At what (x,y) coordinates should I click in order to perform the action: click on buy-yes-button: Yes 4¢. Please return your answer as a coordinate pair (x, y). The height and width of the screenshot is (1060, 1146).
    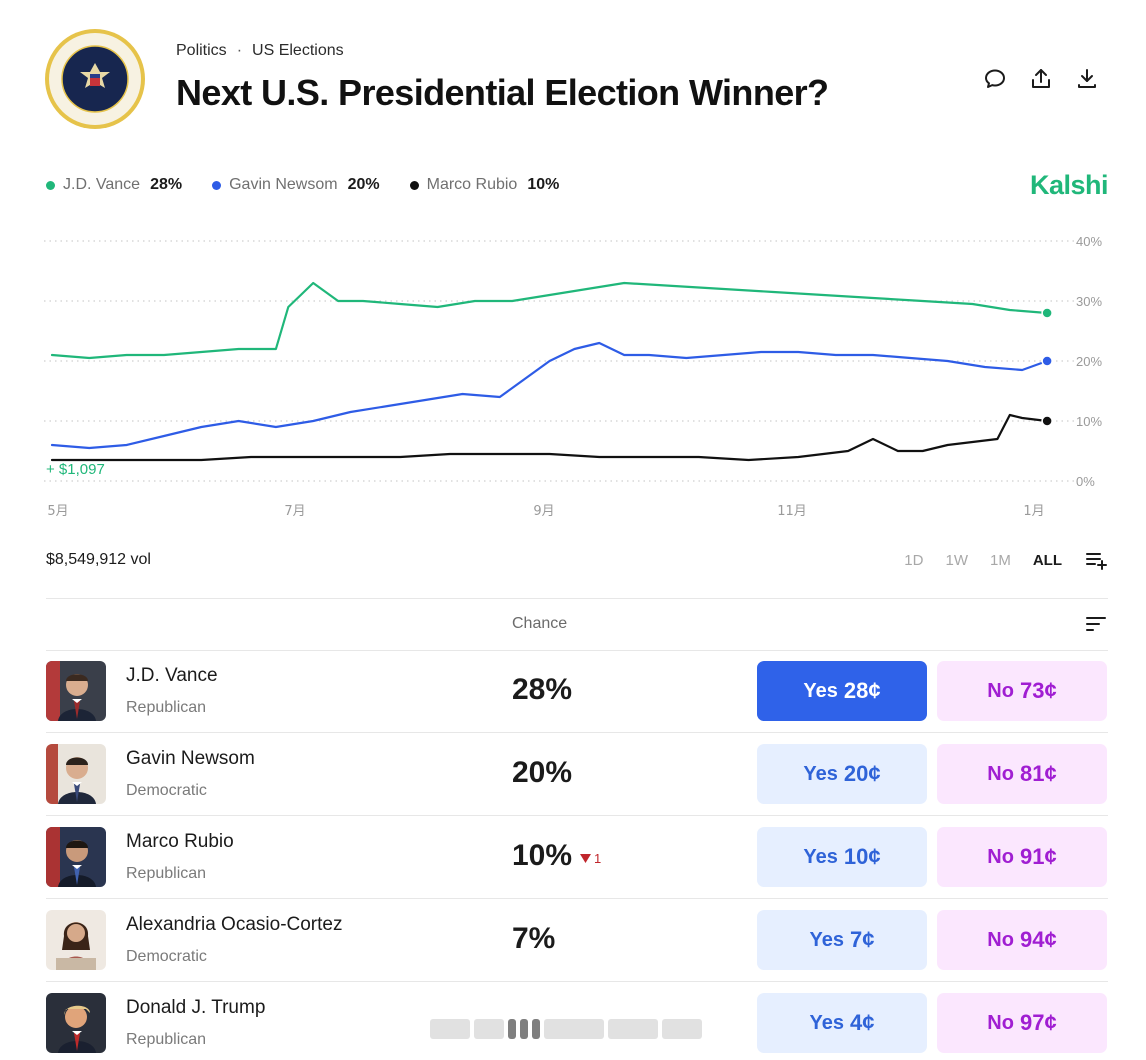
    Looking at the image, I should click on (842, 1023).